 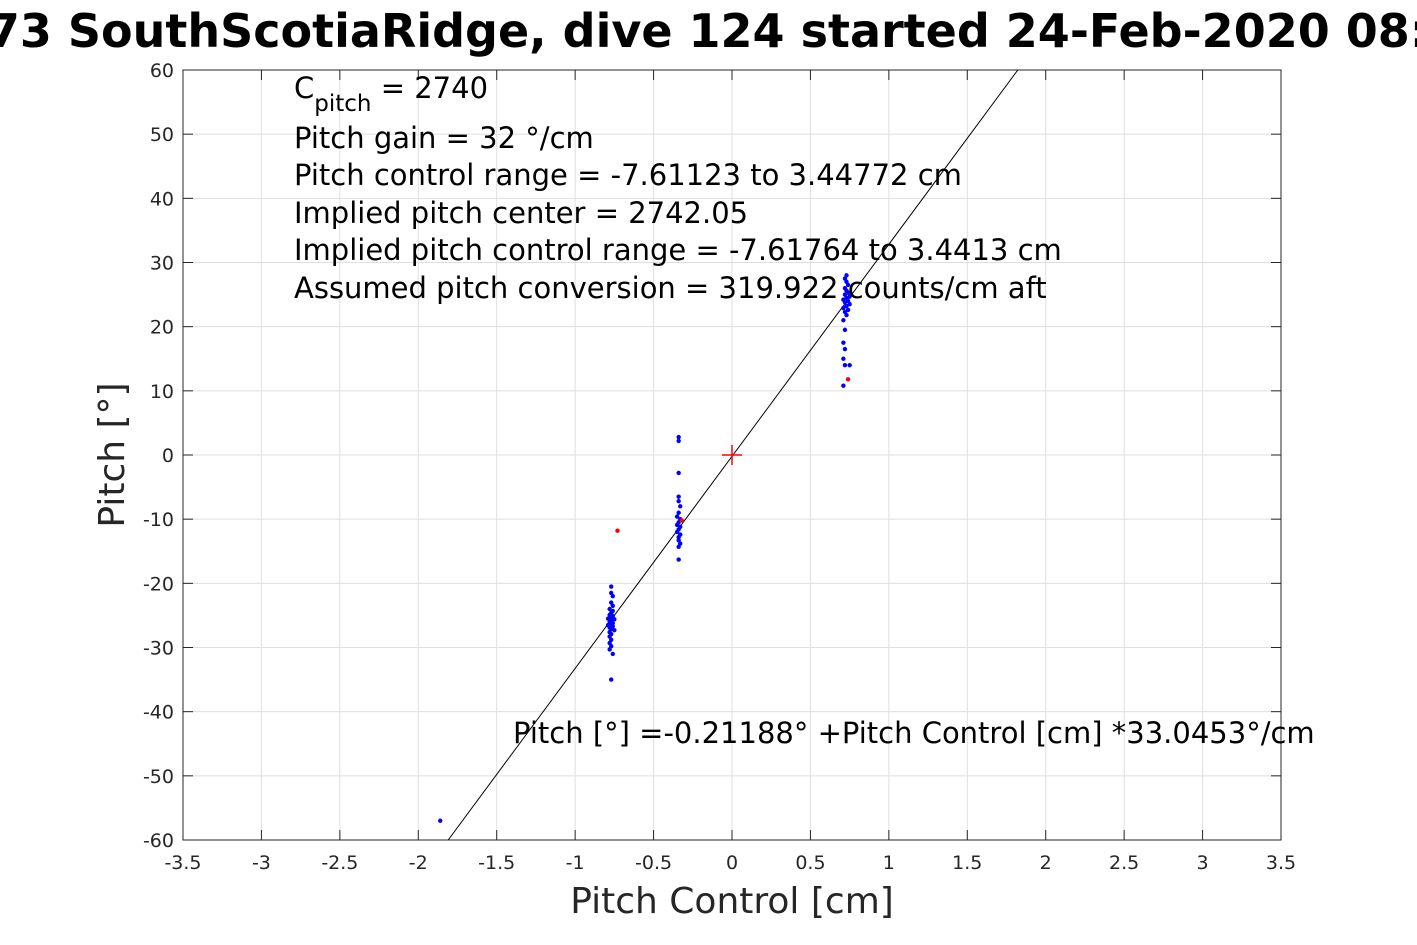 What do you see at coordinates (162, 264) in the screenshot?
I see `y-tick-label: 30` at bounding box center [162, 264].